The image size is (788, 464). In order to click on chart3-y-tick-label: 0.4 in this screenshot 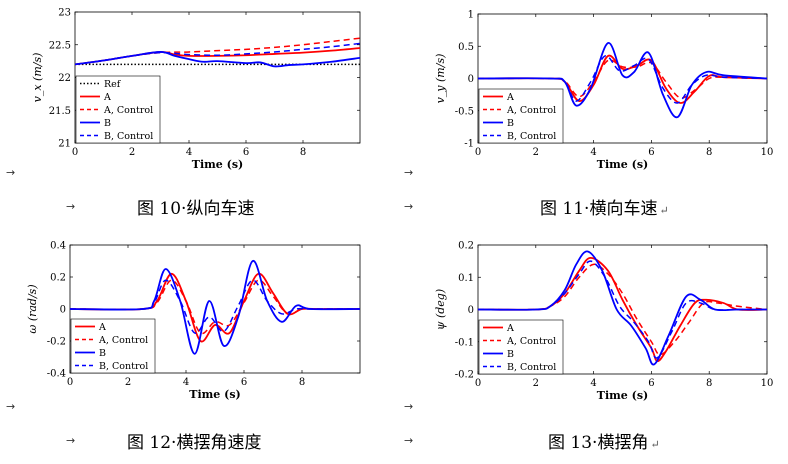, I will do `click(58, 246)`.